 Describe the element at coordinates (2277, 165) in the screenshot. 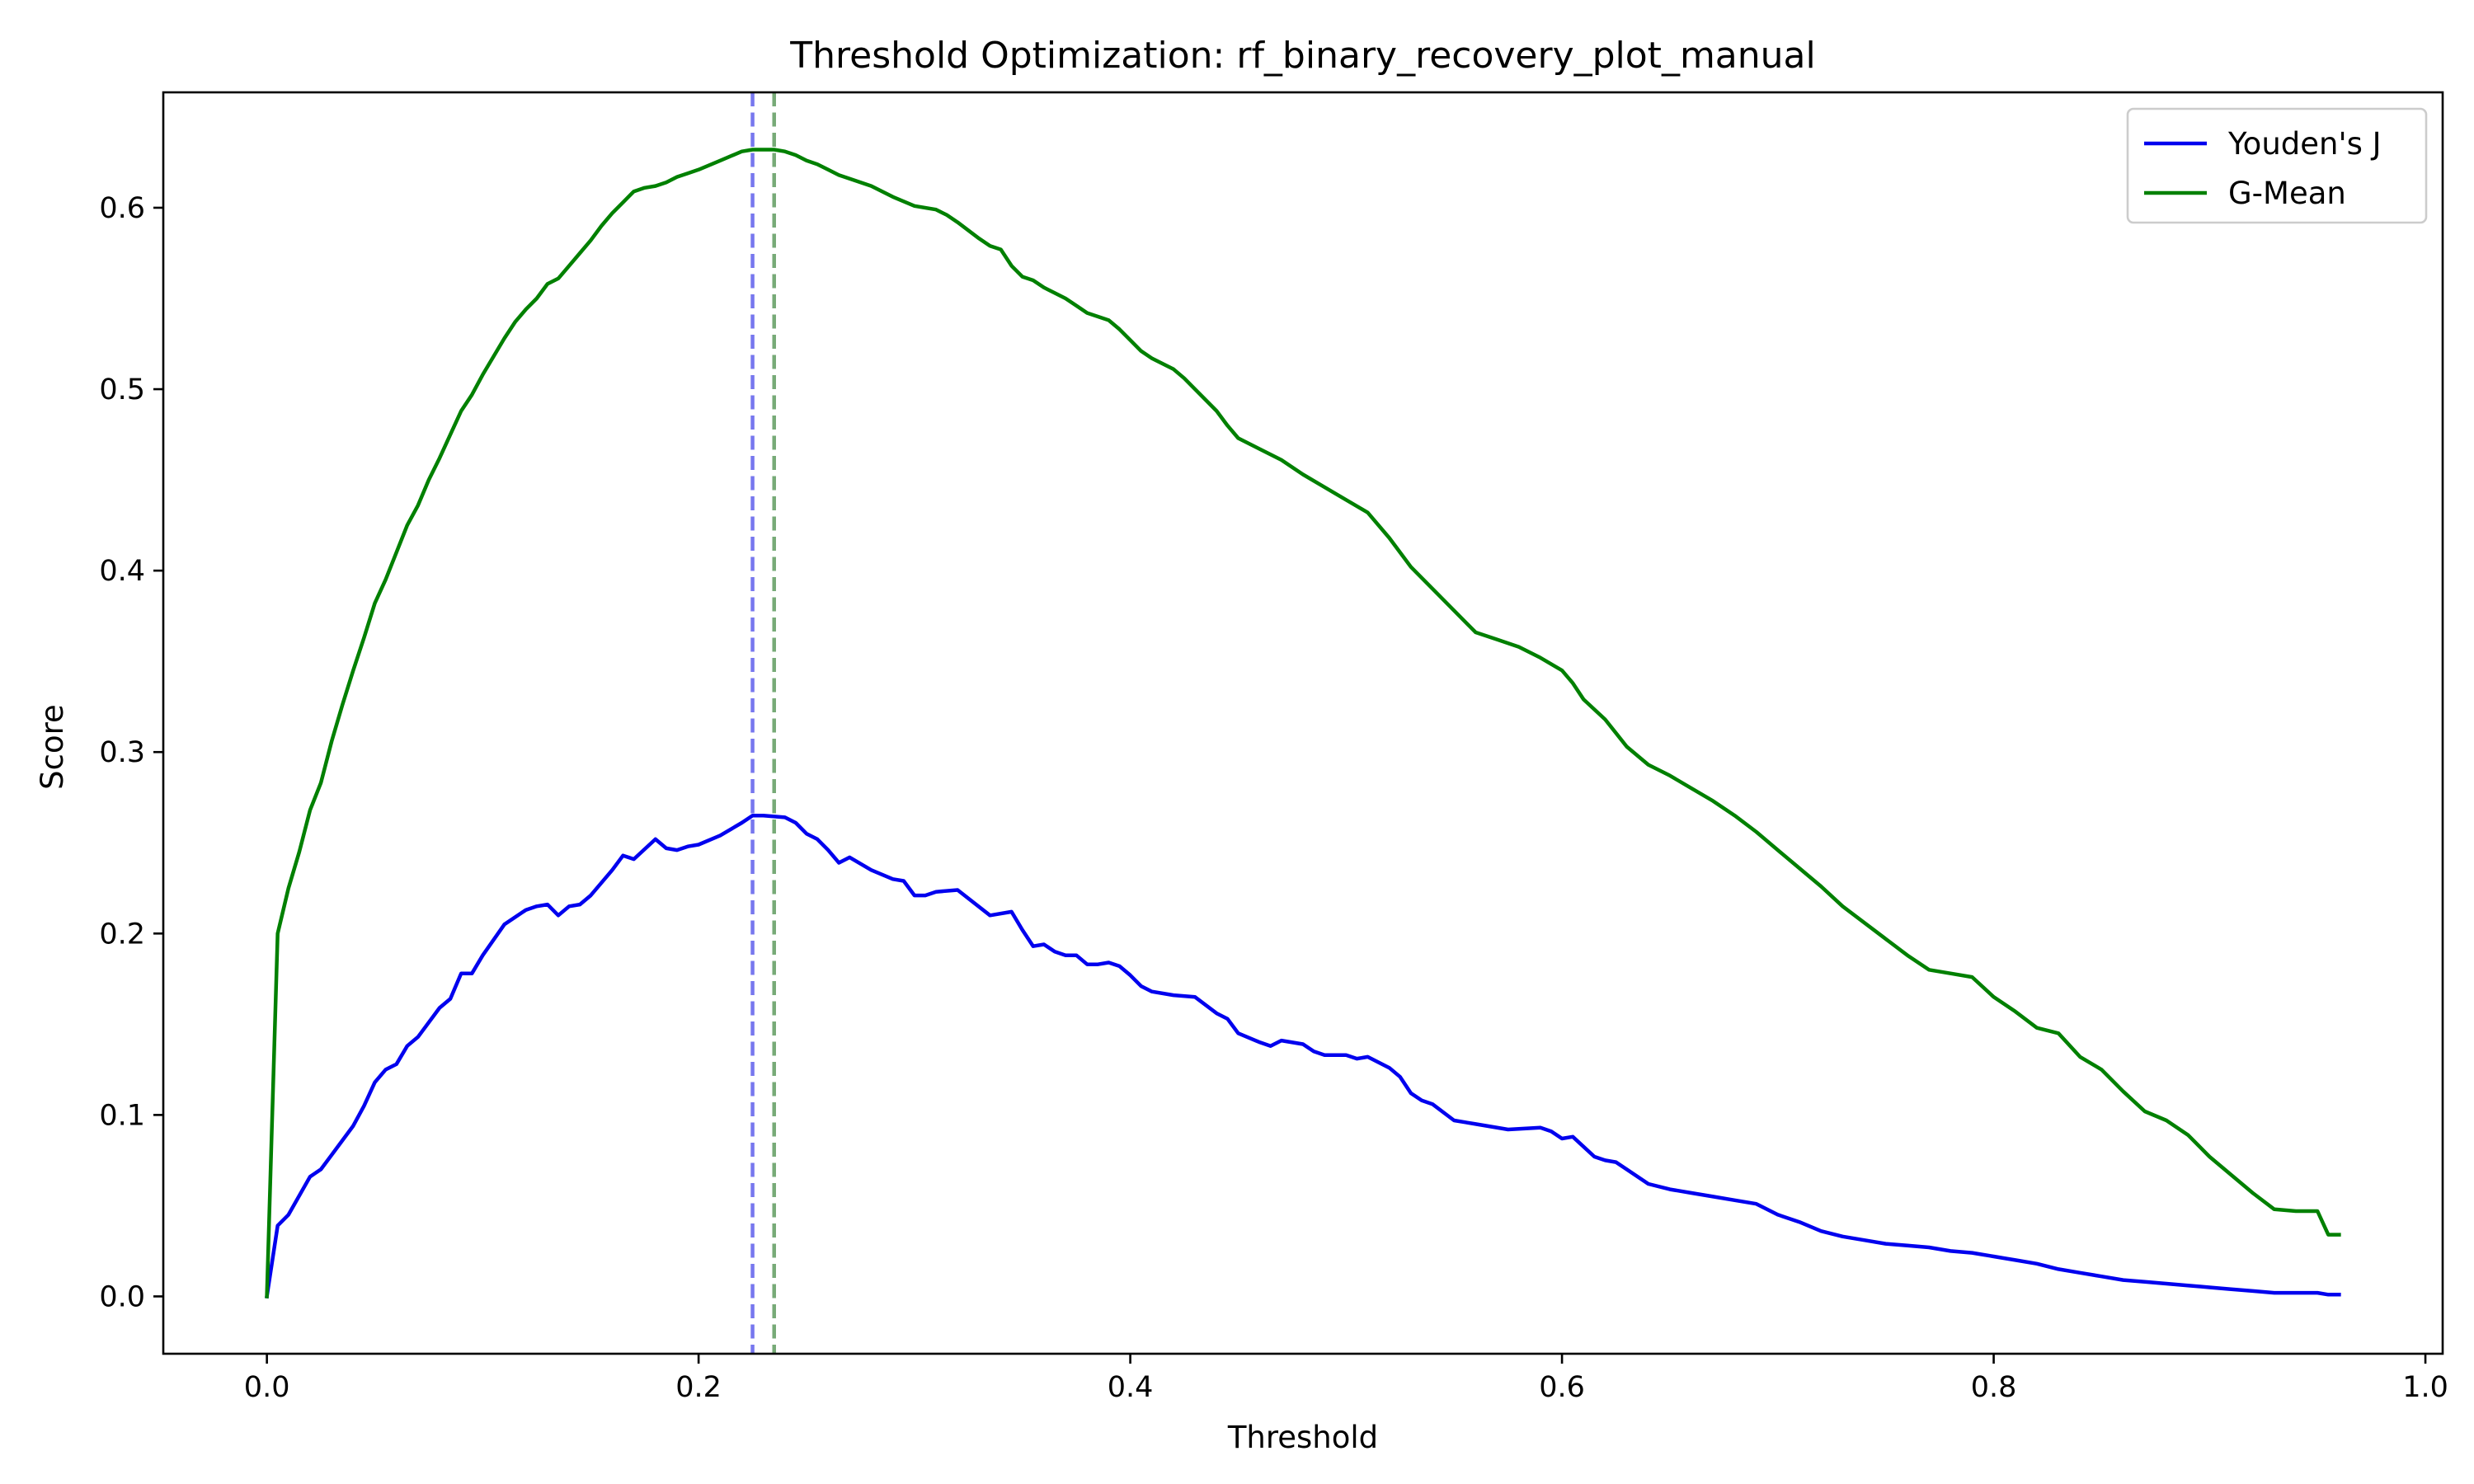

I see `legend: Youden's J G-Mean` at that location.